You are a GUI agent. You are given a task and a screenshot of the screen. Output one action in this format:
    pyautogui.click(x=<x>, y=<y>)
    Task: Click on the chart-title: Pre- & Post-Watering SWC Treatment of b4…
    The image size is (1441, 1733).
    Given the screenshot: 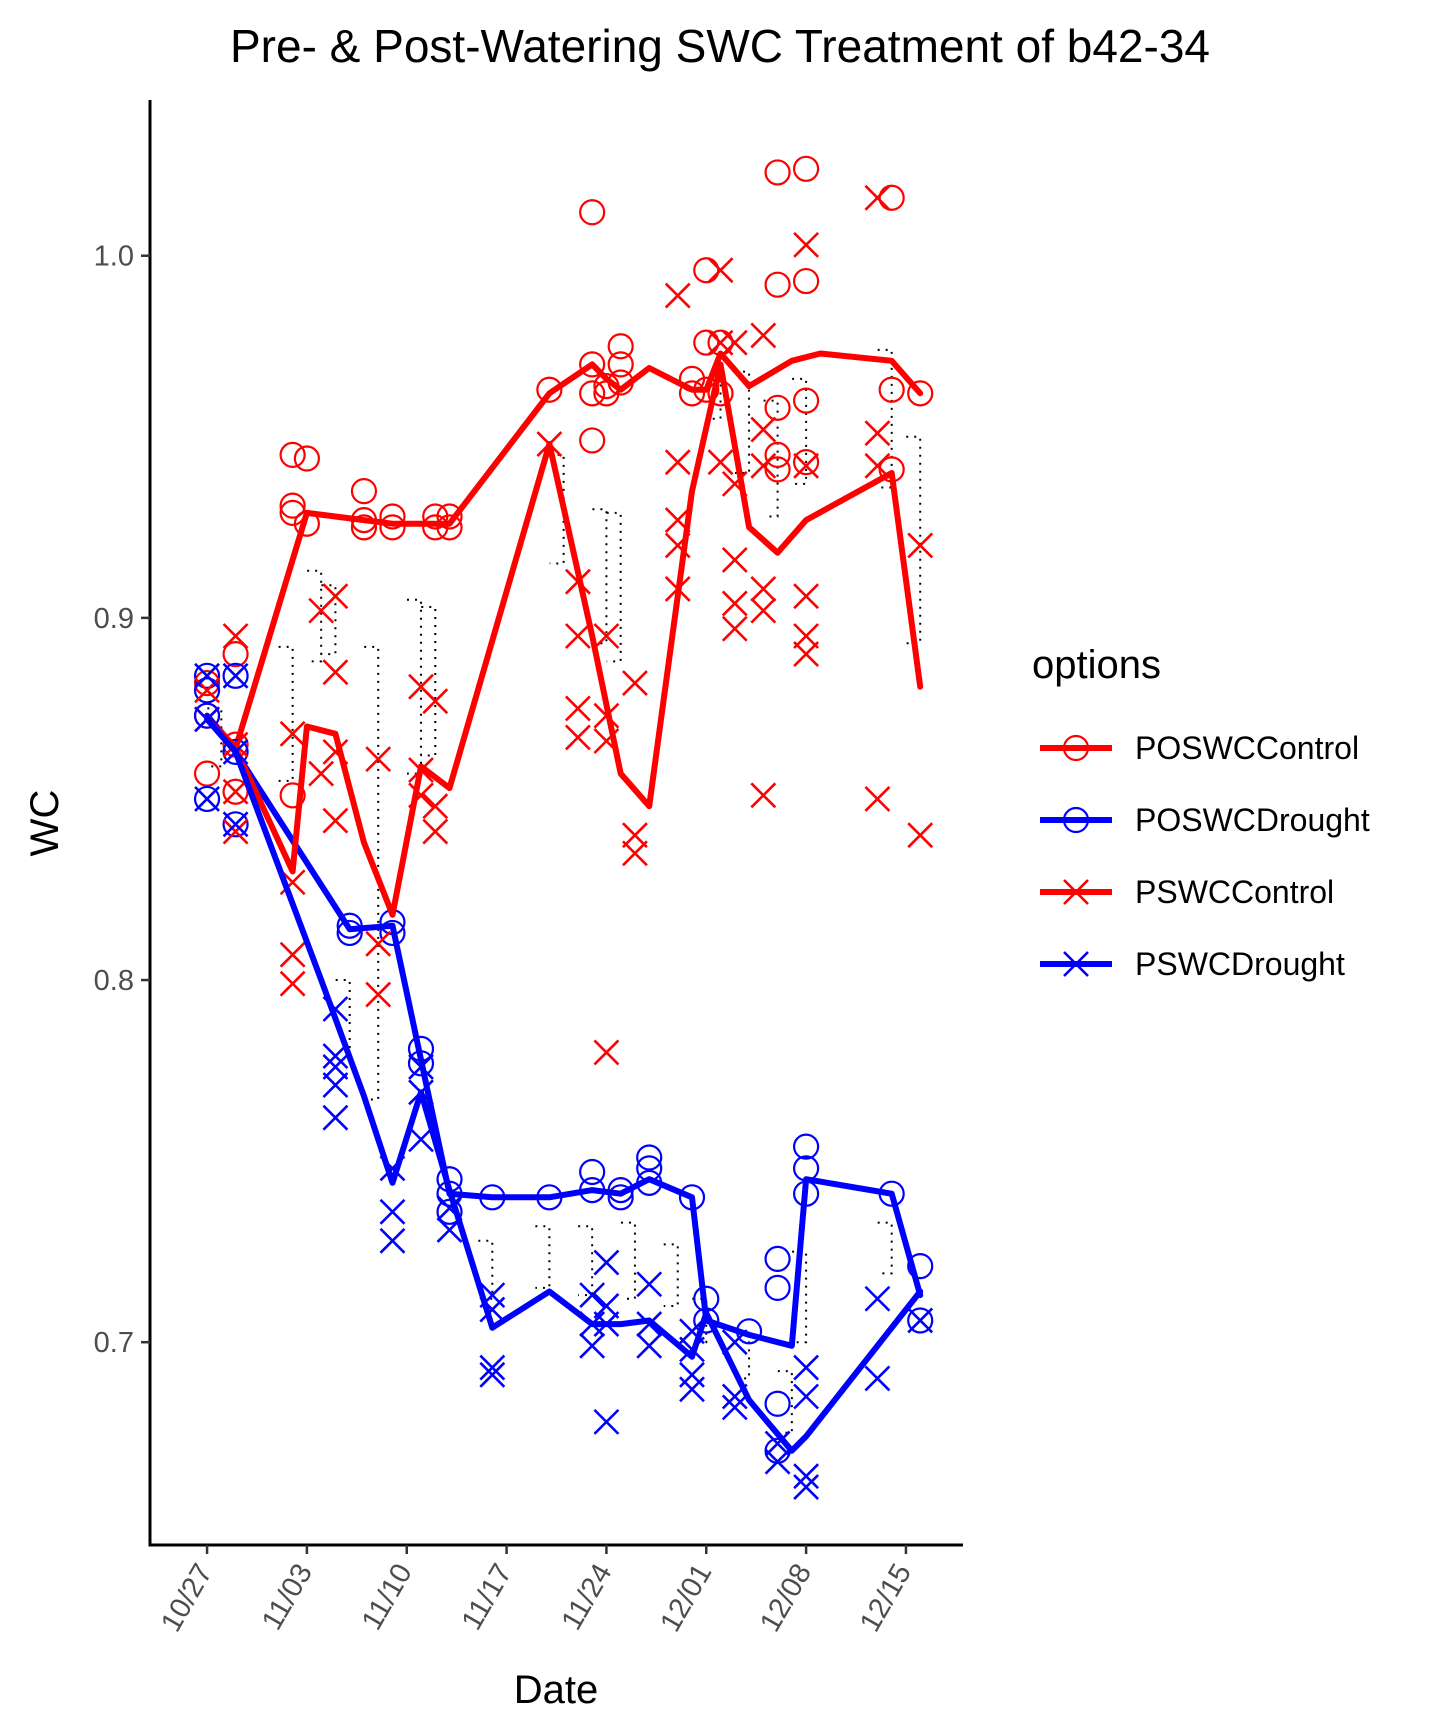 What is the action you would take?
    pyautogui.click(x=720, y=46)
    